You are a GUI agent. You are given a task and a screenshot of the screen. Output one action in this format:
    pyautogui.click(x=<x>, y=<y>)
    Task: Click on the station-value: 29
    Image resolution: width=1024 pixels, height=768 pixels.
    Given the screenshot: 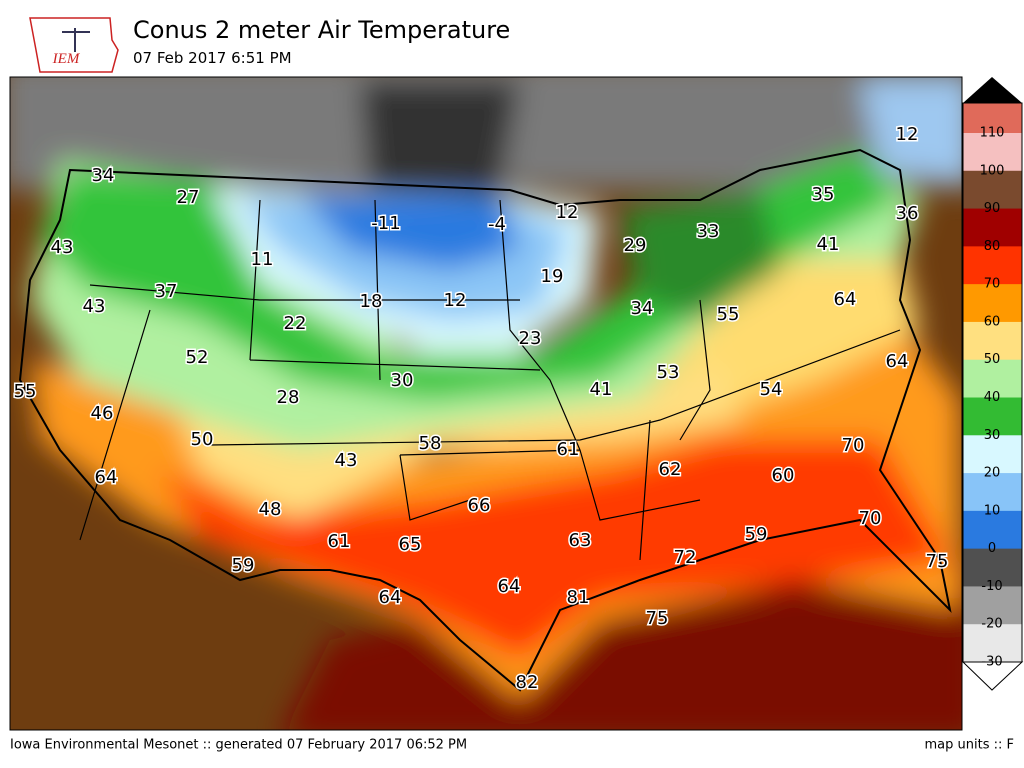 What is the action you would take?
    pyautogui.click(x=635, y=245)
    